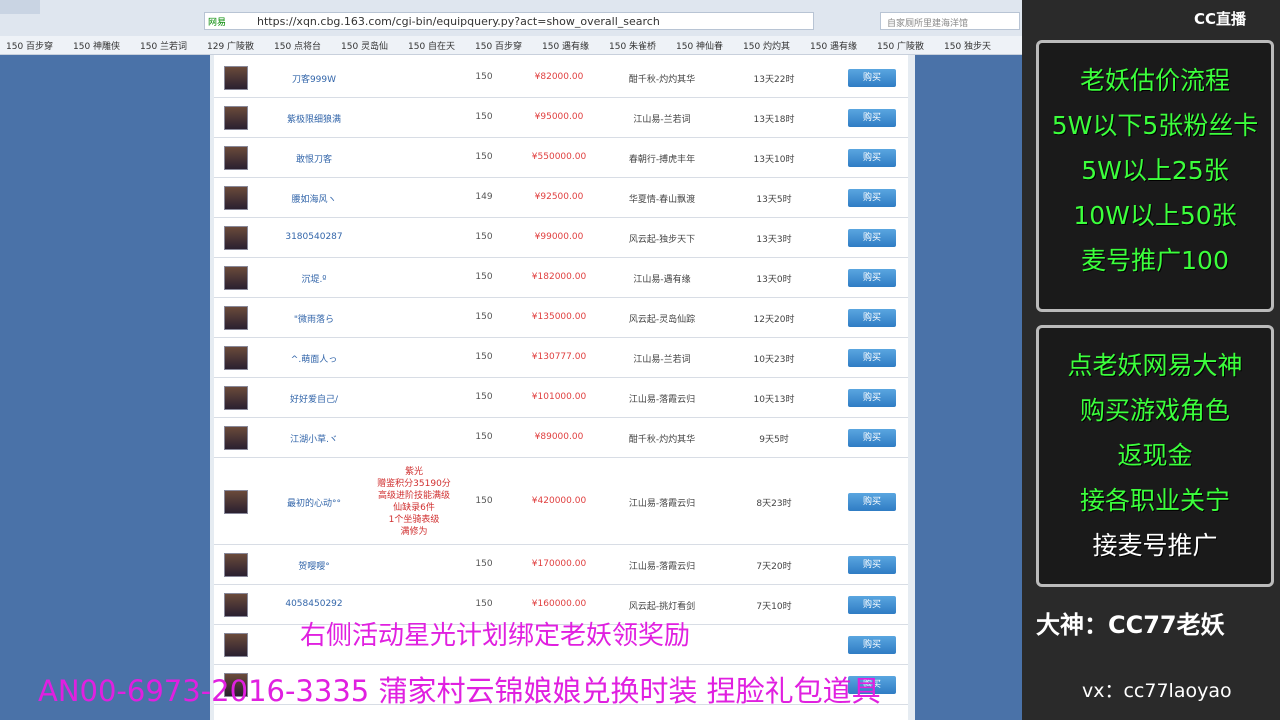 The height and width of the screenshot is (720, 1280). What do you see at coordinates (413, 472) in the screenshot?
I see `item-desc: 紫光` at bounding box center [413, 472].